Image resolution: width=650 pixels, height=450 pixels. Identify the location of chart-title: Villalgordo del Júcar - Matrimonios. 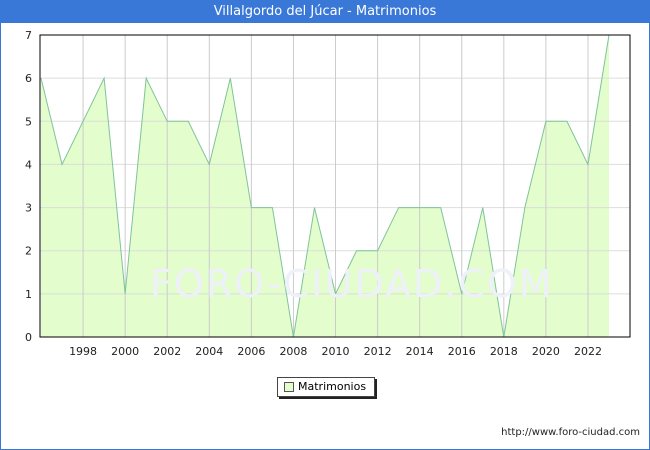
(325, 11).